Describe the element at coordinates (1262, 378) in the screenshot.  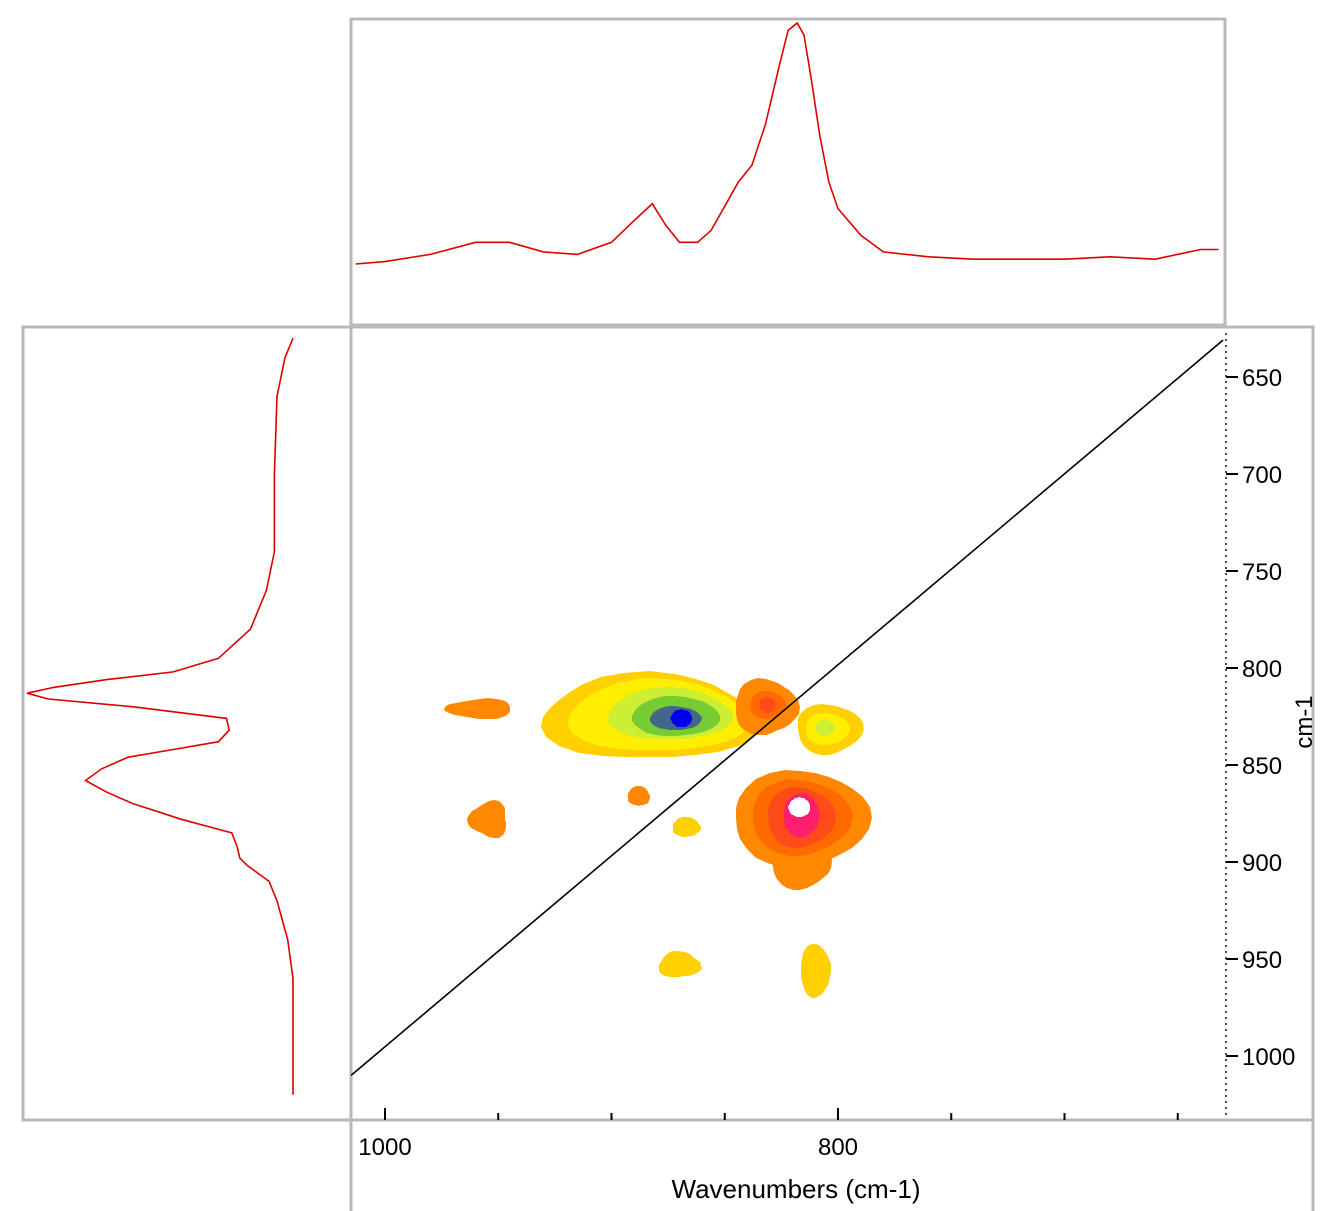
I see `y-tick-label-650: 650` at that location.